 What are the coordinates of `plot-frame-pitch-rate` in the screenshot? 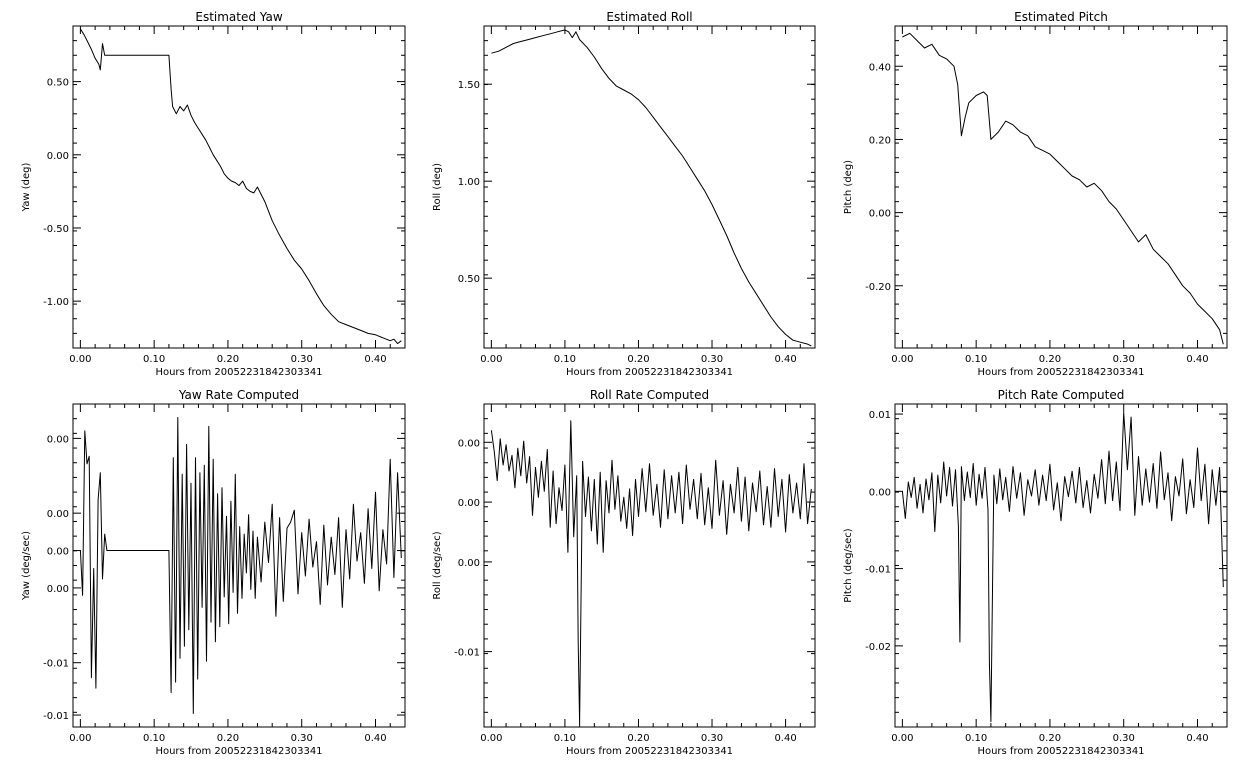 It's located at (1061, 565).